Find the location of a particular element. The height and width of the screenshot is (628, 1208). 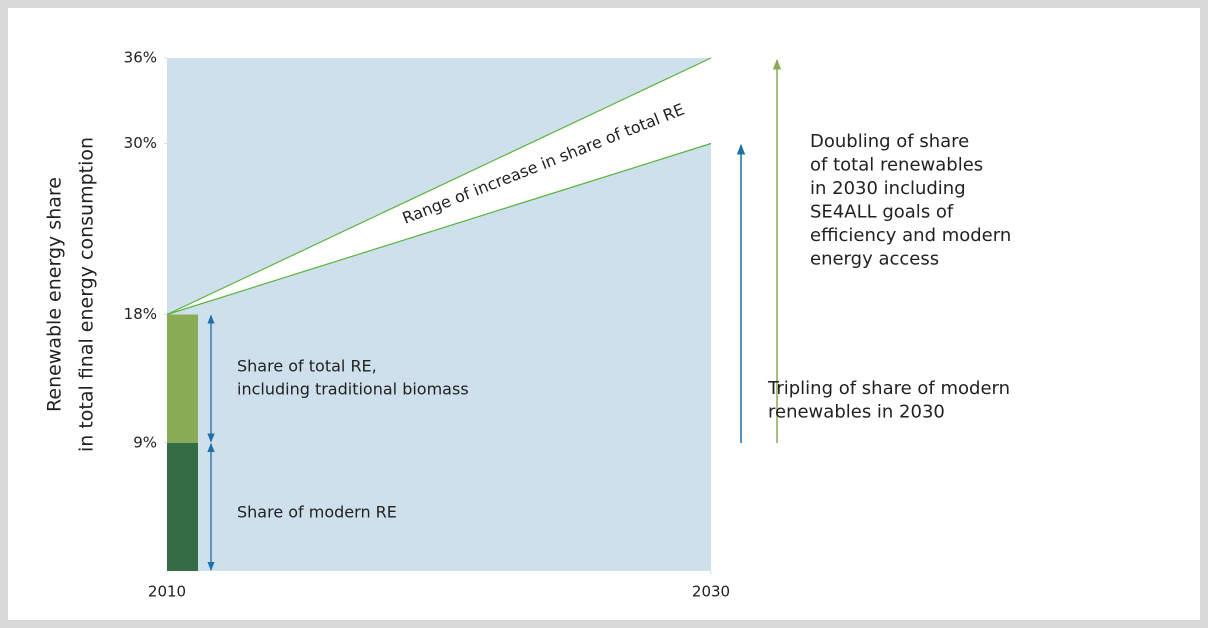

annotation: energy access is located at coordinates (874, 259).